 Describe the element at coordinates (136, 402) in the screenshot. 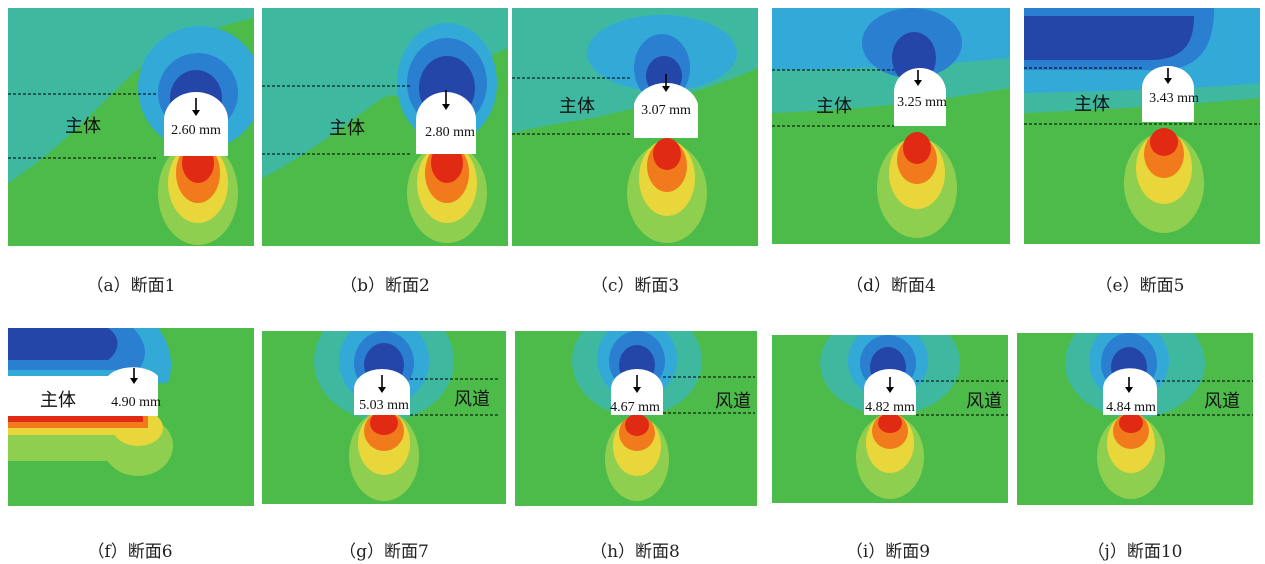

I see `displacement-value: 4.90 mm` at that location.